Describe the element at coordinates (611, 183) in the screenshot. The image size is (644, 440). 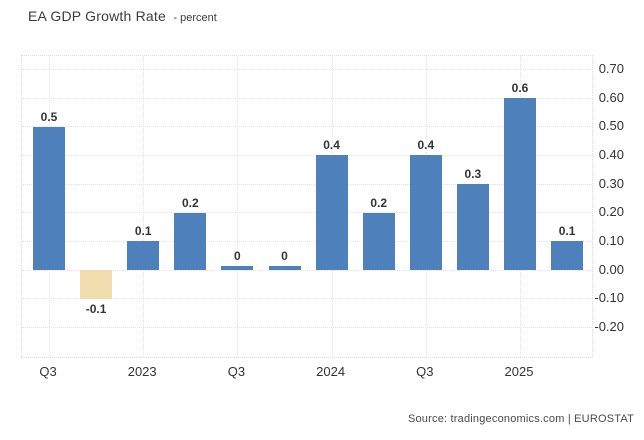
I see `y-axis-tick-label: 0.30` at that location.